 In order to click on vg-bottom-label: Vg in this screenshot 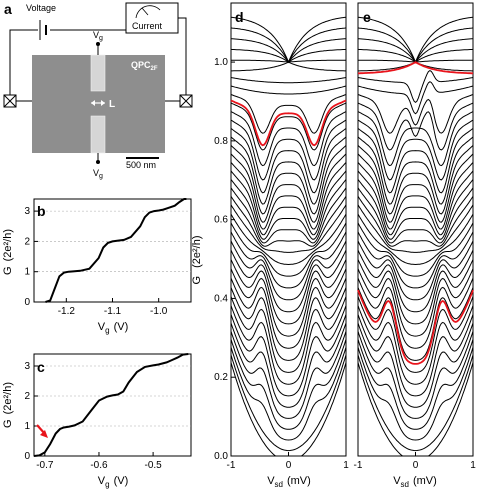, I will do `click(98, 174)`.